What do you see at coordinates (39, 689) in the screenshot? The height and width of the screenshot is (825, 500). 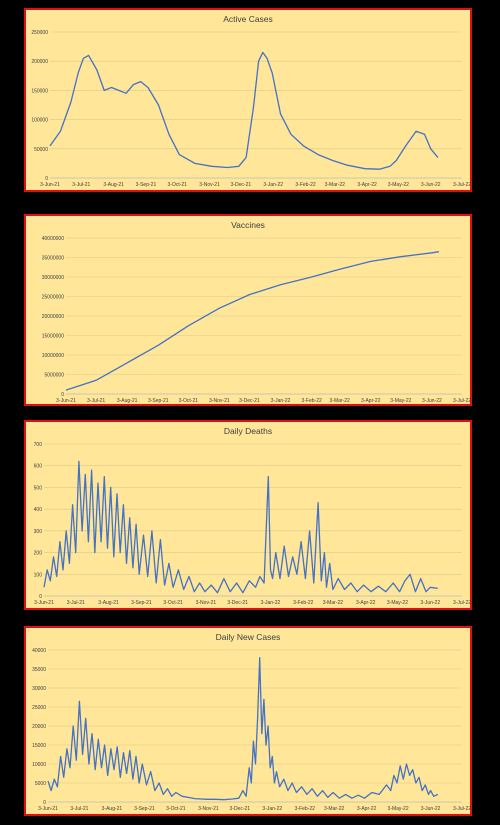 I see `y-tick-label: 30000` at bounding box center [39, 689].